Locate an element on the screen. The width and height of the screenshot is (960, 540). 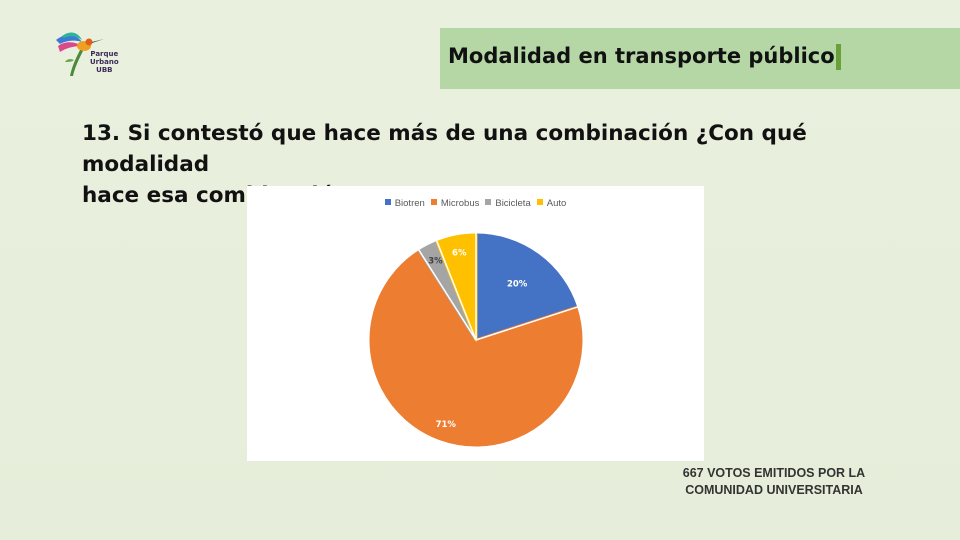
page-title: Modalidad en transporte público is located at coordinates (641, 56).